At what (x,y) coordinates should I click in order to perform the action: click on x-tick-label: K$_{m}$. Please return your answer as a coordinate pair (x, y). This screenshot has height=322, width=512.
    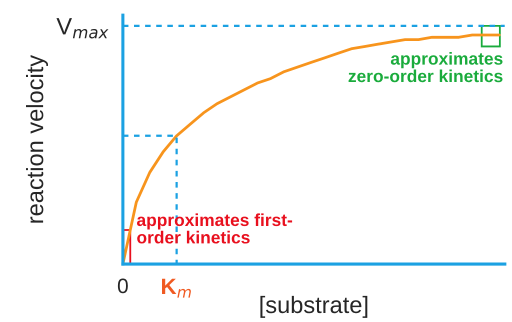
    Looking at the image, I should click on (176, 288).